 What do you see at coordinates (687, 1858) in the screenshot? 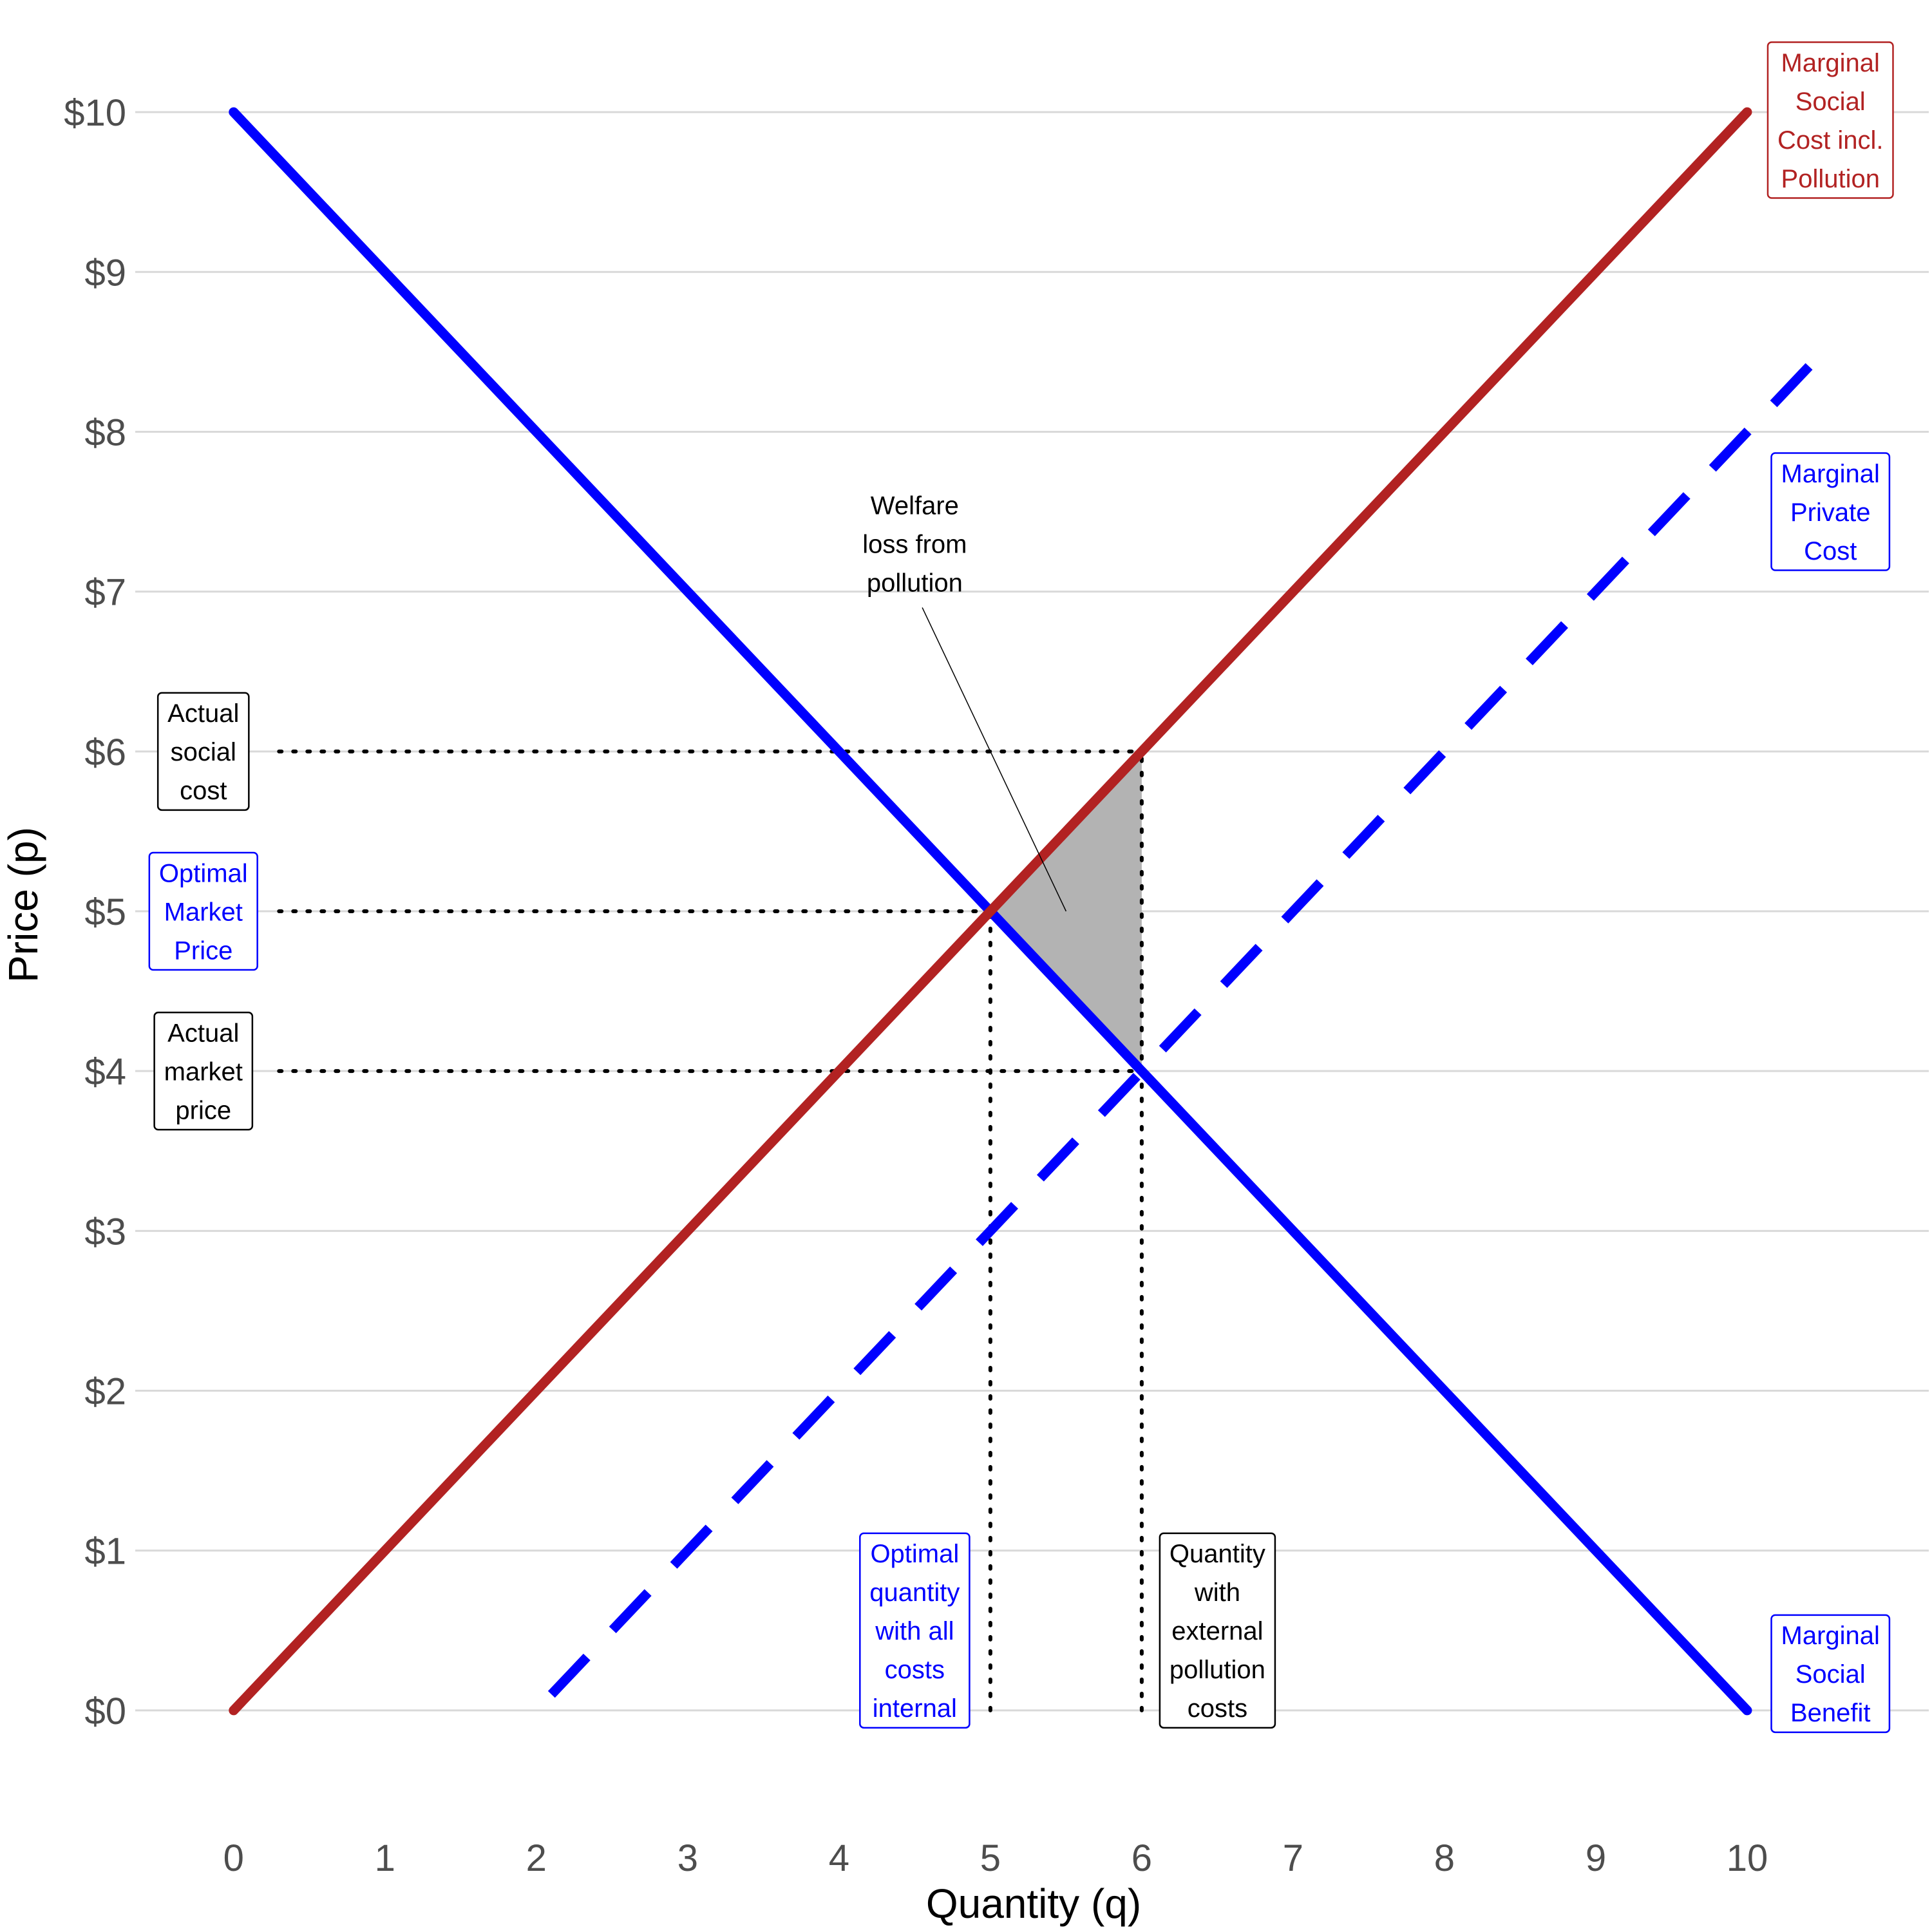
I see `x-tick-label-3: 3` at bounding box center [687, 1858].